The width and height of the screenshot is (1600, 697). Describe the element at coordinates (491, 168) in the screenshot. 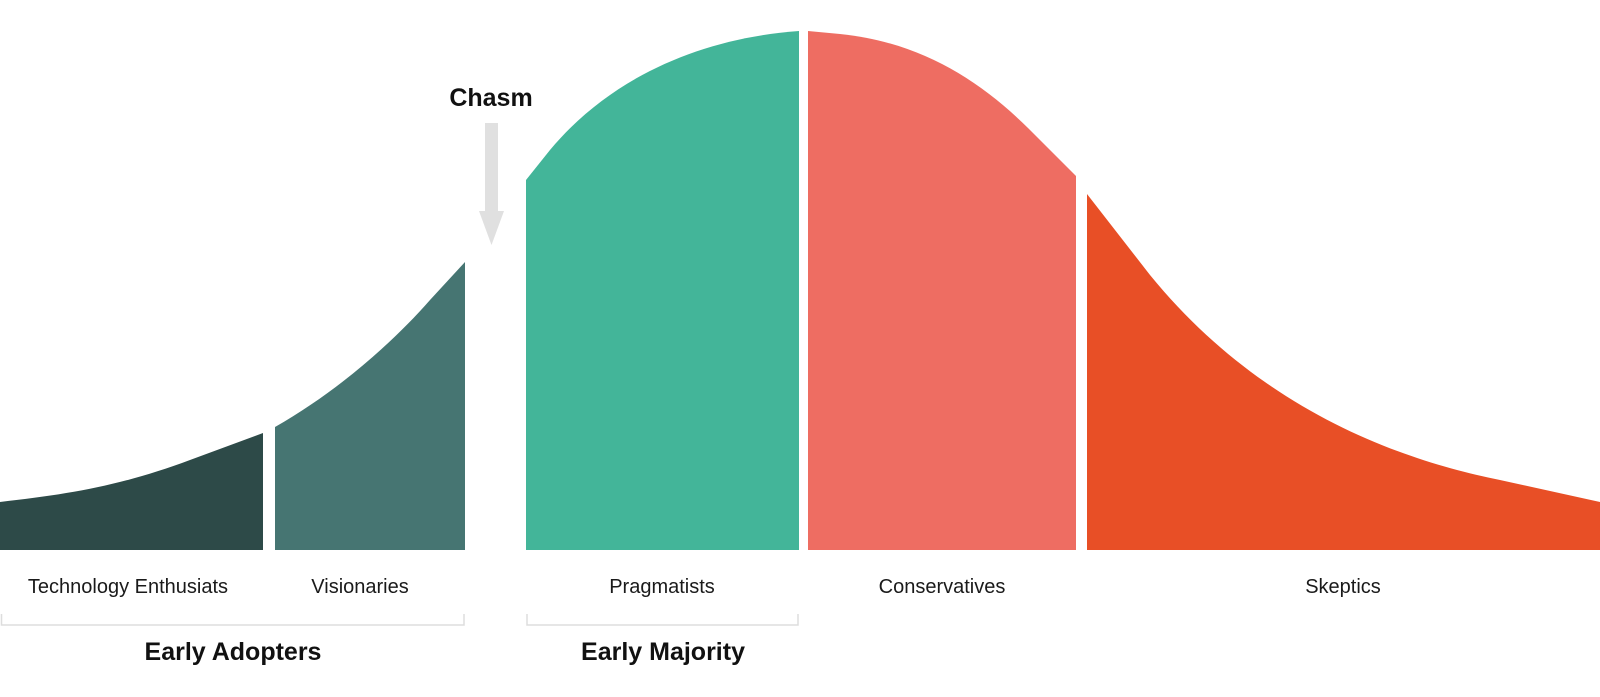

I see `chasm-arrow-shaft` at that location.